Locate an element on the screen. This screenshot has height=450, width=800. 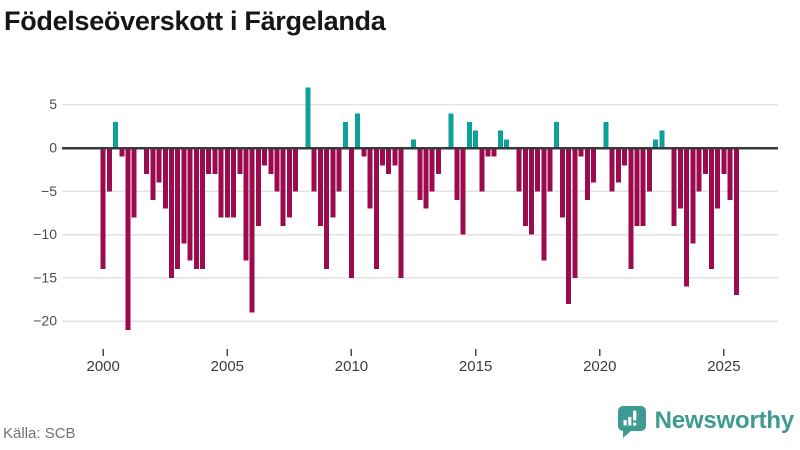
y-axis-label--15: −15 is located at coordinates (45, 277).